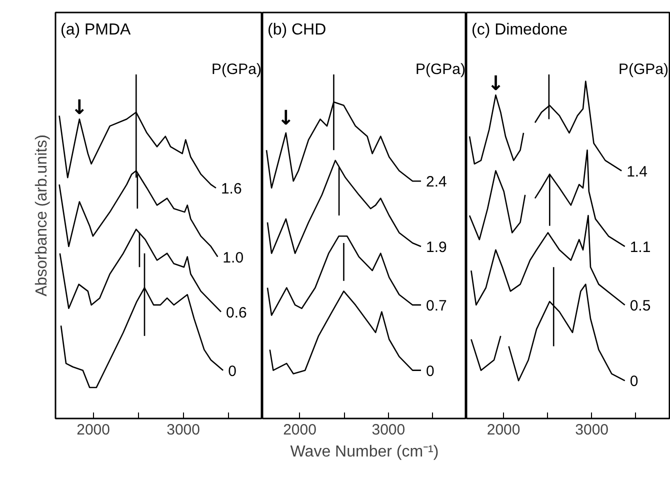 The image size is (670, 484). Describe the element at coordinates (436, 182) in the screenshot. I see `series-label: 2.4` at that location.